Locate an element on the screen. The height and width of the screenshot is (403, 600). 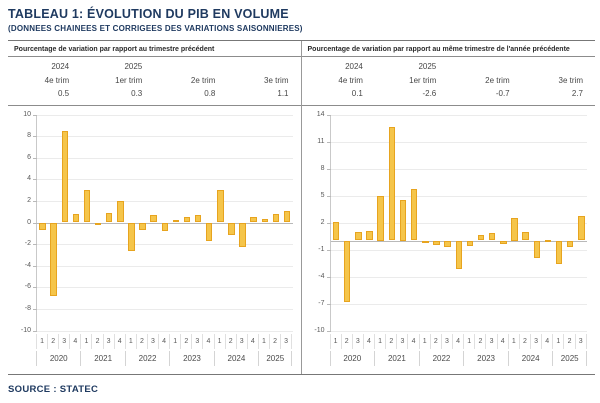
summary-value: 0.3 is located at coordinates (137, 93).